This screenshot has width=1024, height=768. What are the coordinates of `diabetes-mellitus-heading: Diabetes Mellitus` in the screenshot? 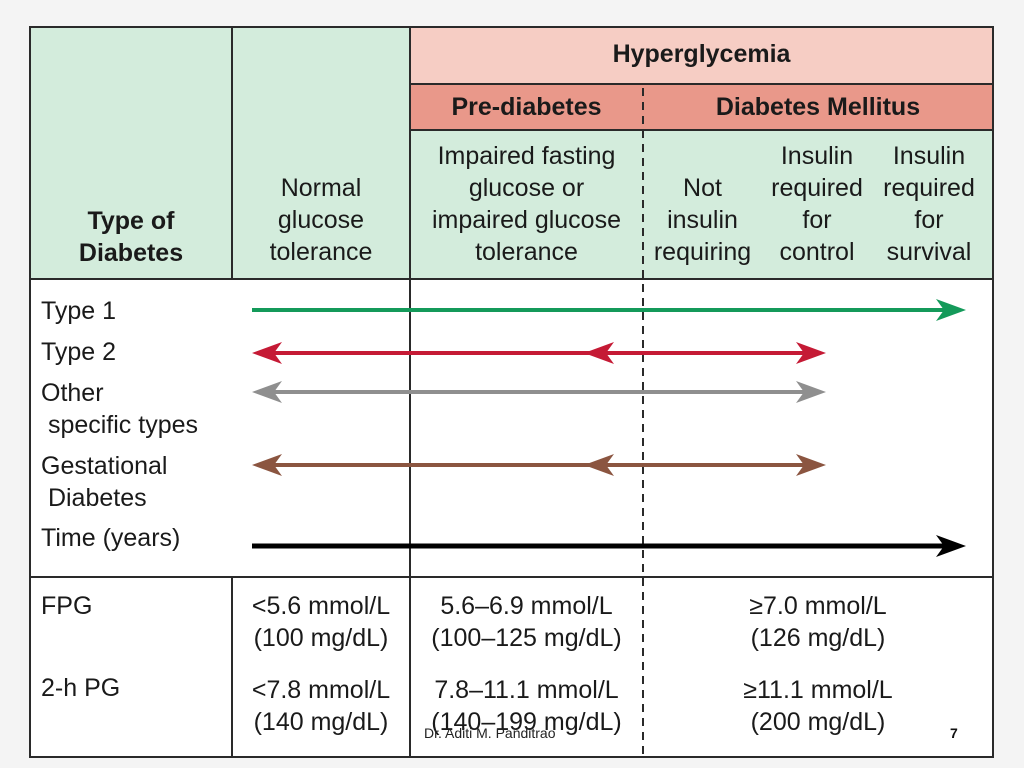 It's located at (818, 107).